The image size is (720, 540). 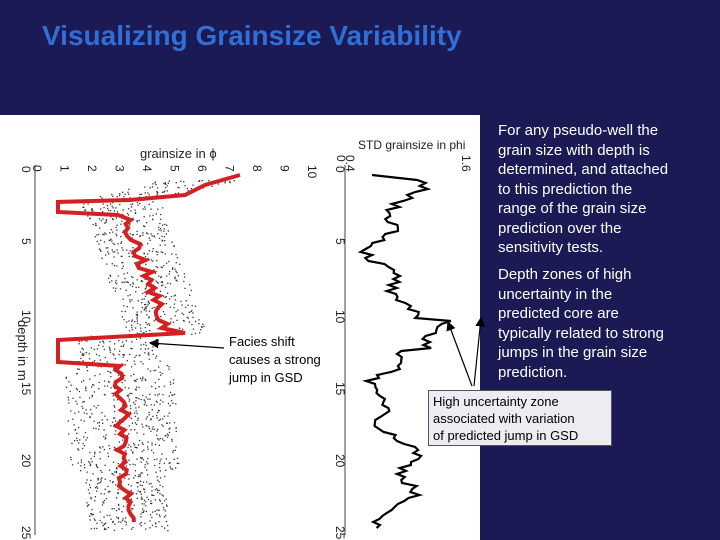 I want to click on text-line: For any pseudo-well the, so click(x=578, y=130).